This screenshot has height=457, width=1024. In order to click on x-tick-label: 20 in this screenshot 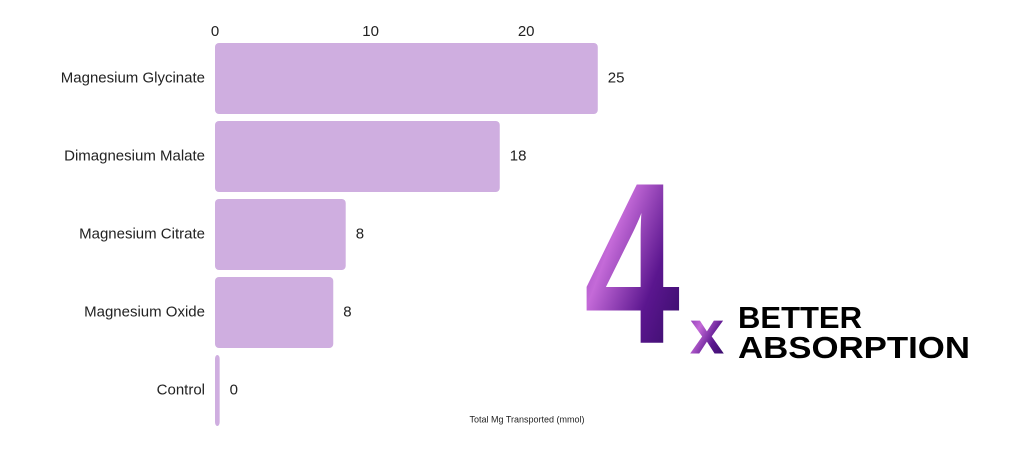, I will do `click(526, 31)`.